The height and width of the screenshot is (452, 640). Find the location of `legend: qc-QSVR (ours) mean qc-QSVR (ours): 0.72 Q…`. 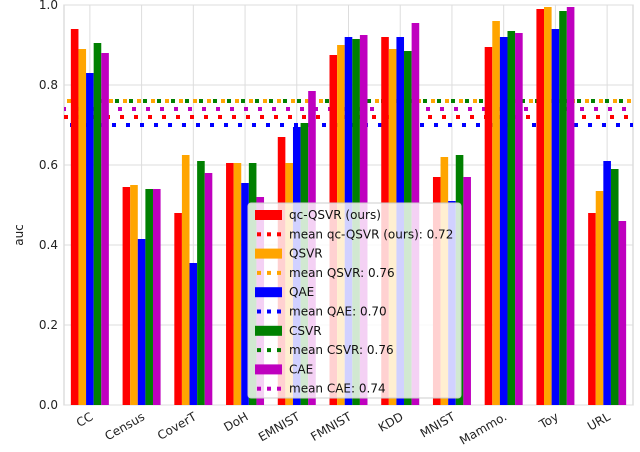

legend: qc-QSVR (ours) mean qc-QSVR (ours): 0.72 Q… is located at coordinates (354, 300).